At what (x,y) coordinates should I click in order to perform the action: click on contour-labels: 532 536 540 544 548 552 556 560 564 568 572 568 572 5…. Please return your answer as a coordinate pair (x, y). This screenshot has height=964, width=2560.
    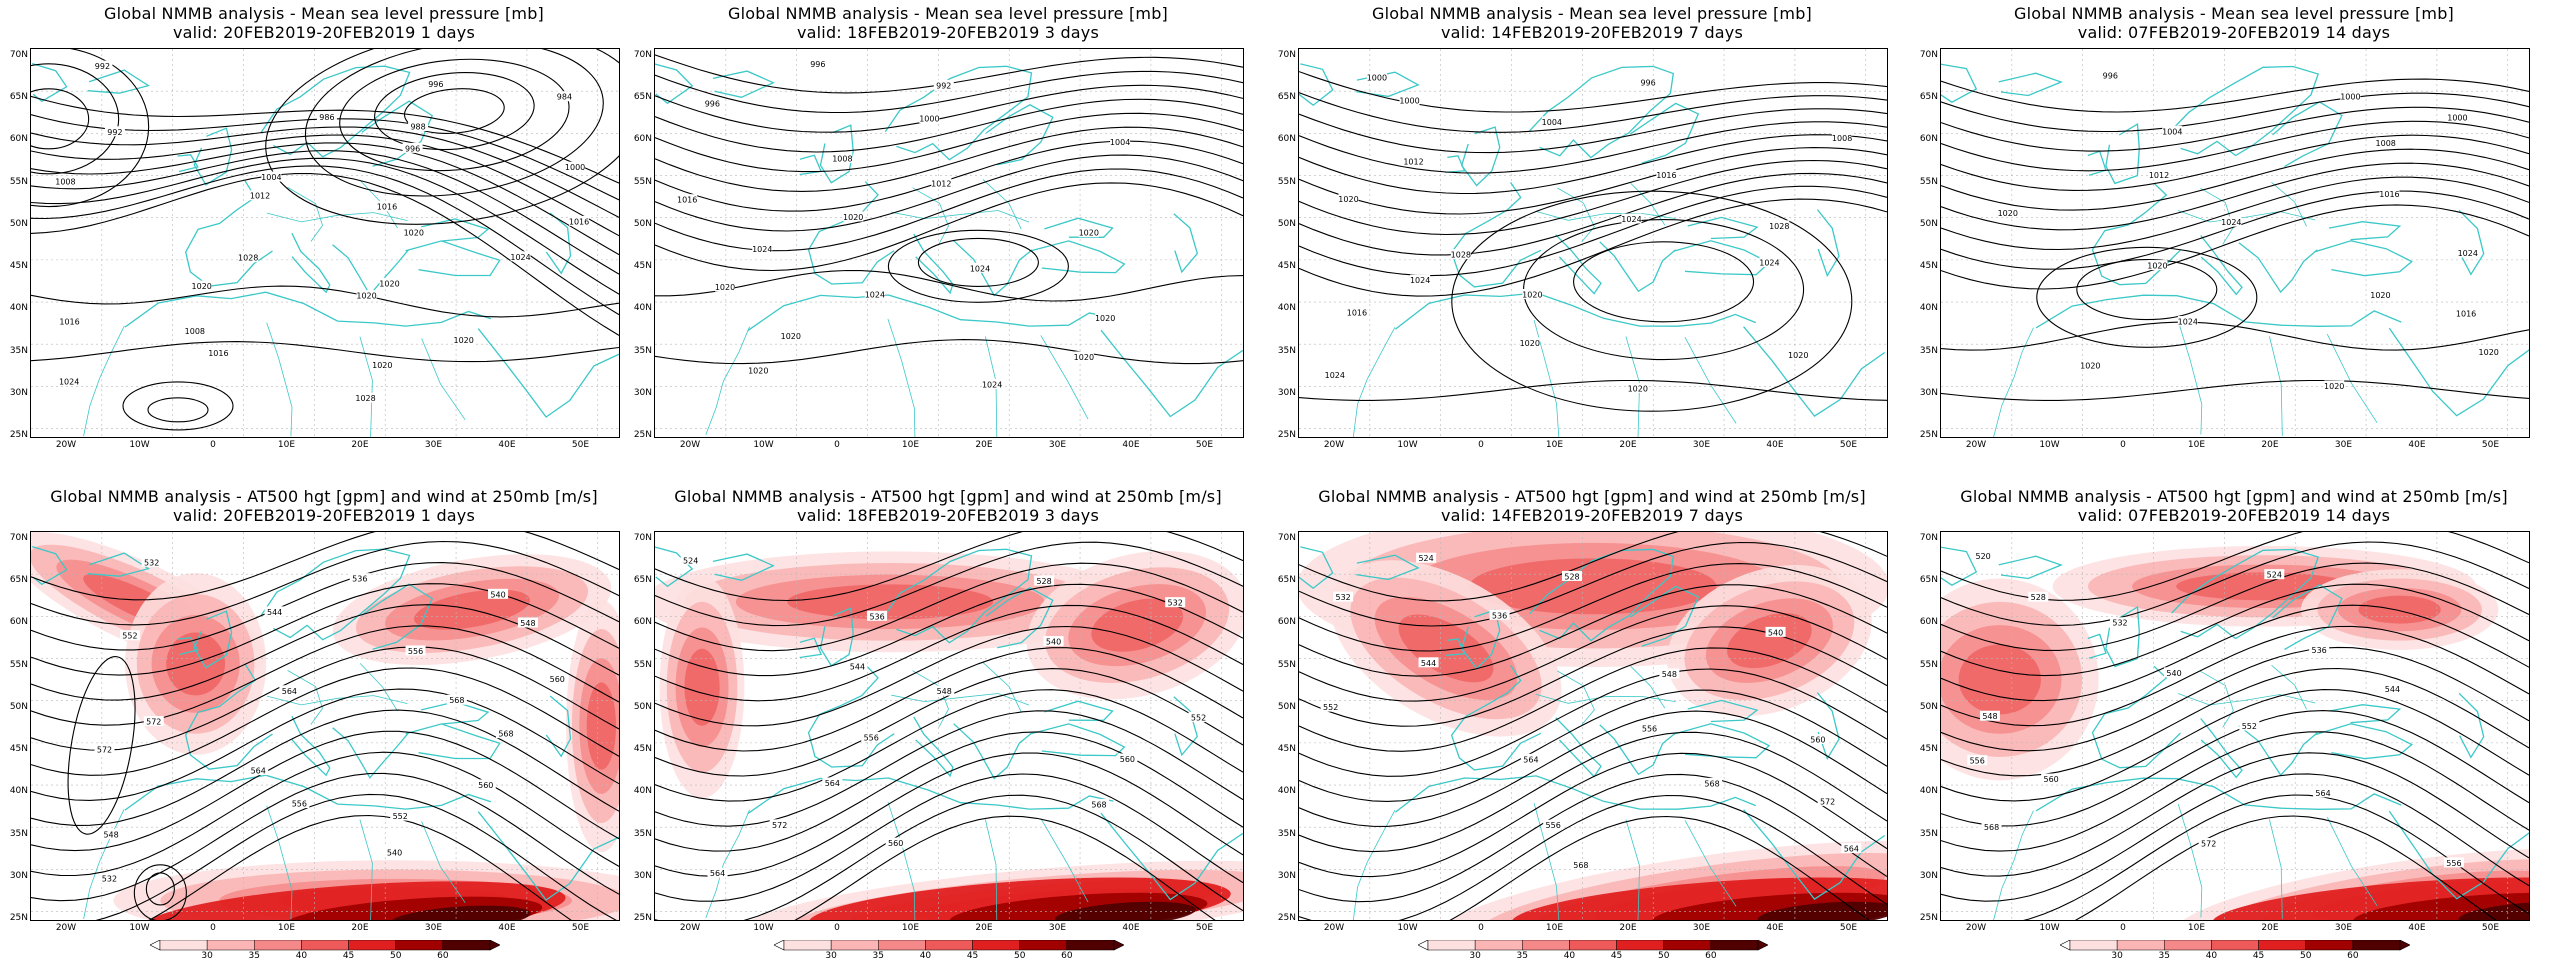
    Looking at the image, I should click on (331, 720).